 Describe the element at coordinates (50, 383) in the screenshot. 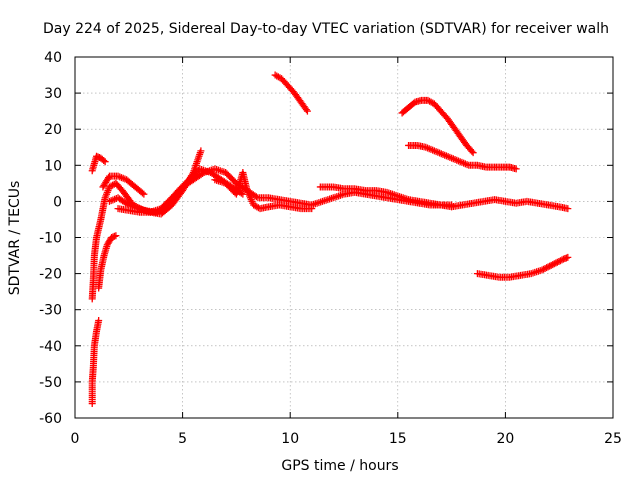

I see `y-tick-label: -50` at that location.